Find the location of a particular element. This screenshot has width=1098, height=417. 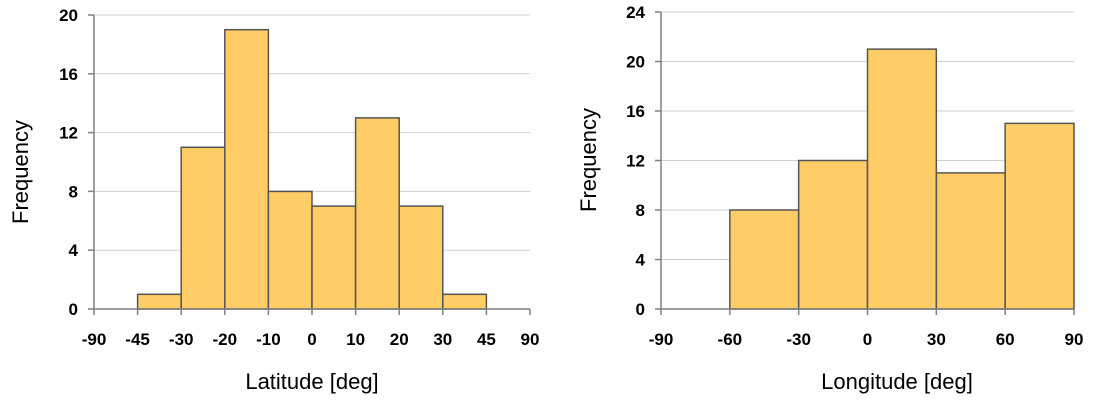

latitude-y-axis-title: Frequency is located at coordinates (20, 172).